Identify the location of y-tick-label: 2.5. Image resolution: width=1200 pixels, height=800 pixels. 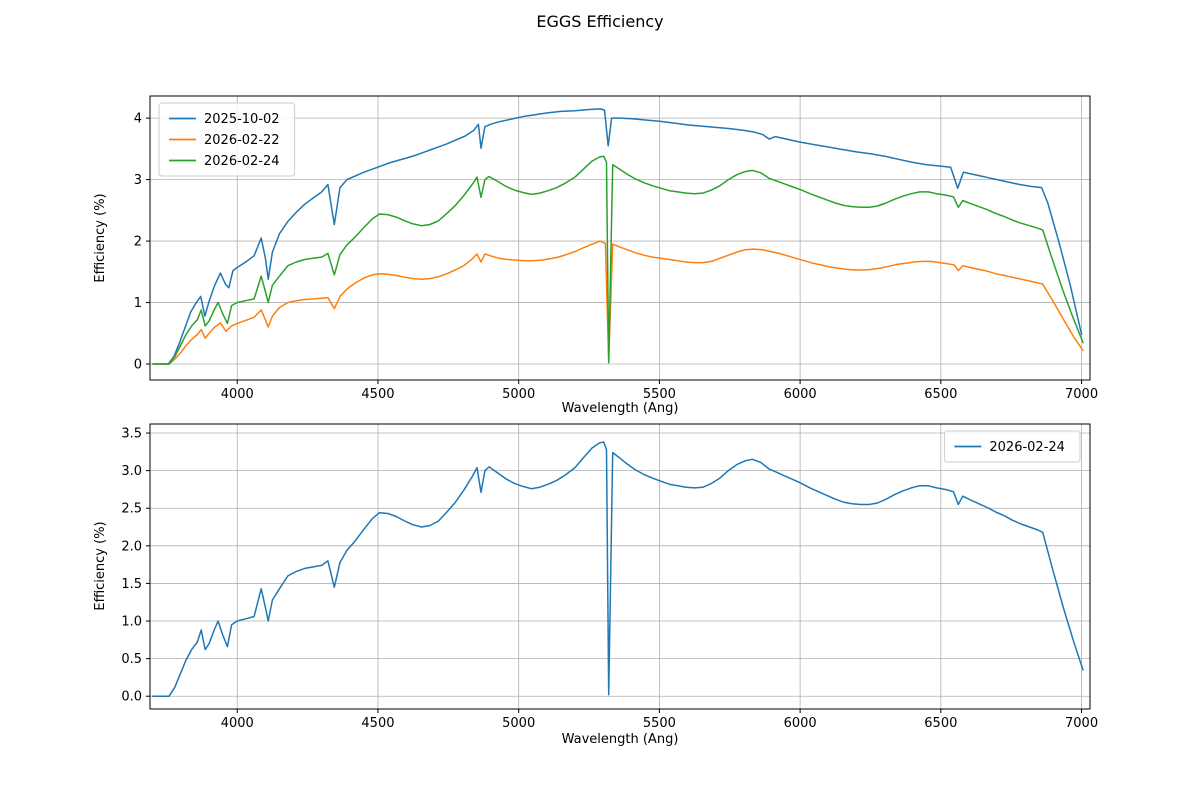
(131, 509).